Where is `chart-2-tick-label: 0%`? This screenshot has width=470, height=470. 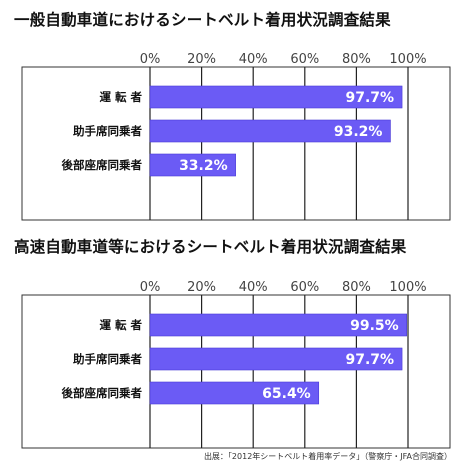
chart-2-tick-label: 0% is located at coordinates (150, 287).